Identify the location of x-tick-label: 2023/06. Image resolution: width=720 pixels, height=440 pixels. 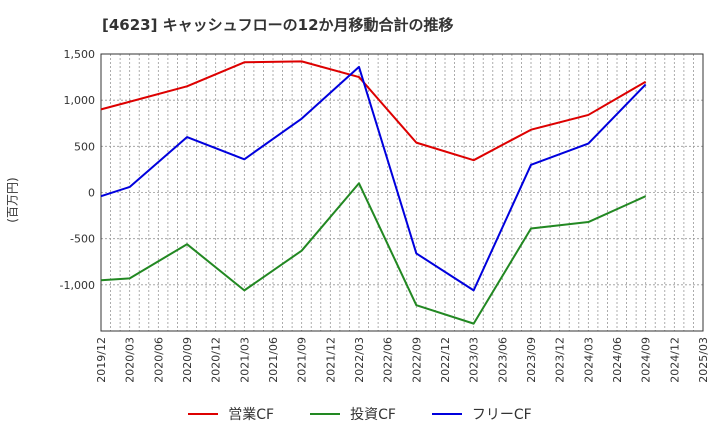
(502, 360).